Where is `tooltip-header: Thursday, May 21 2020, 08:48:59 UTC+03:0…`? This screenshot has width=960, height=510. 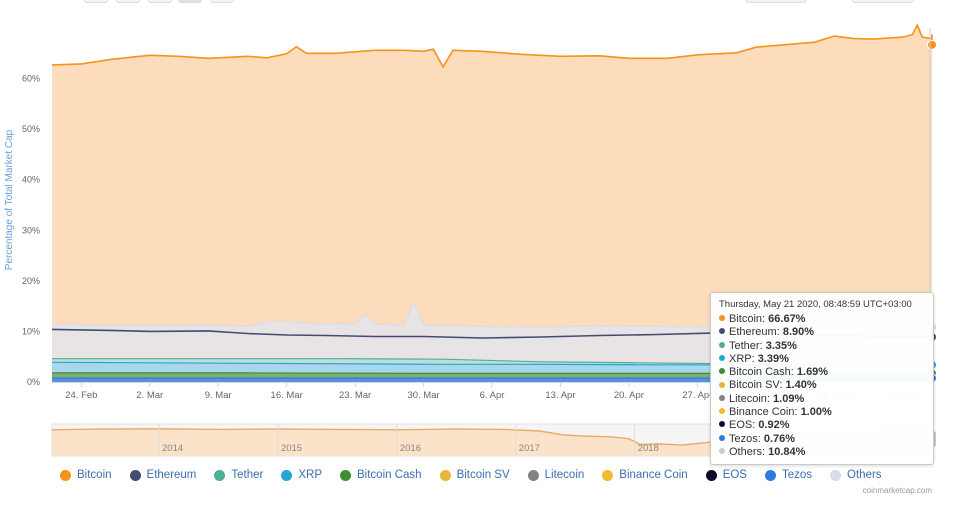
tooltip-header: Thursday, May 21 2020, 08:48:59 UTC+03:0… is located at coordinates (822, 304).